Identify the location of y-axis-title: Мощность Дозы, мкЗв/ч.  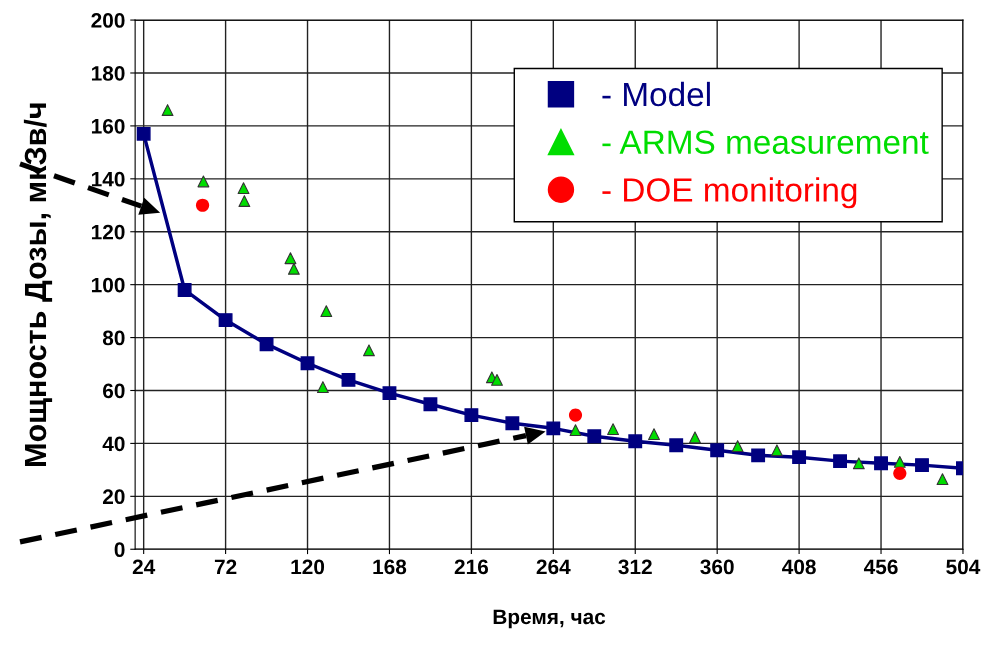
(38, 284).